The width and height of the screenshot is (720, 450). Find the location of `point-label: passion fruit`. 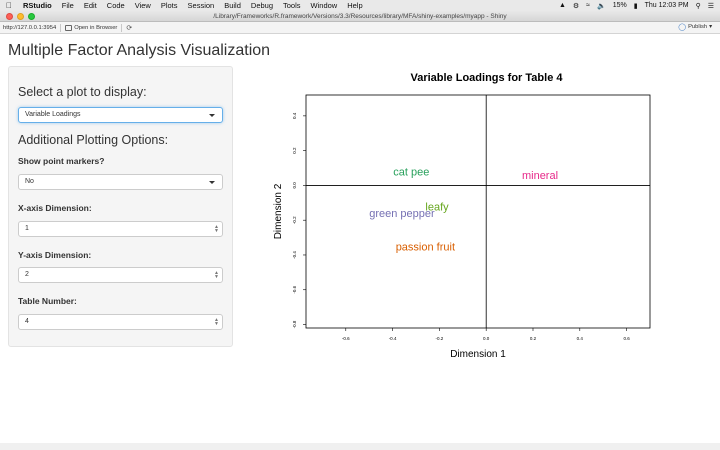

point-label: passion fruit is located at coordinates (425, 247).